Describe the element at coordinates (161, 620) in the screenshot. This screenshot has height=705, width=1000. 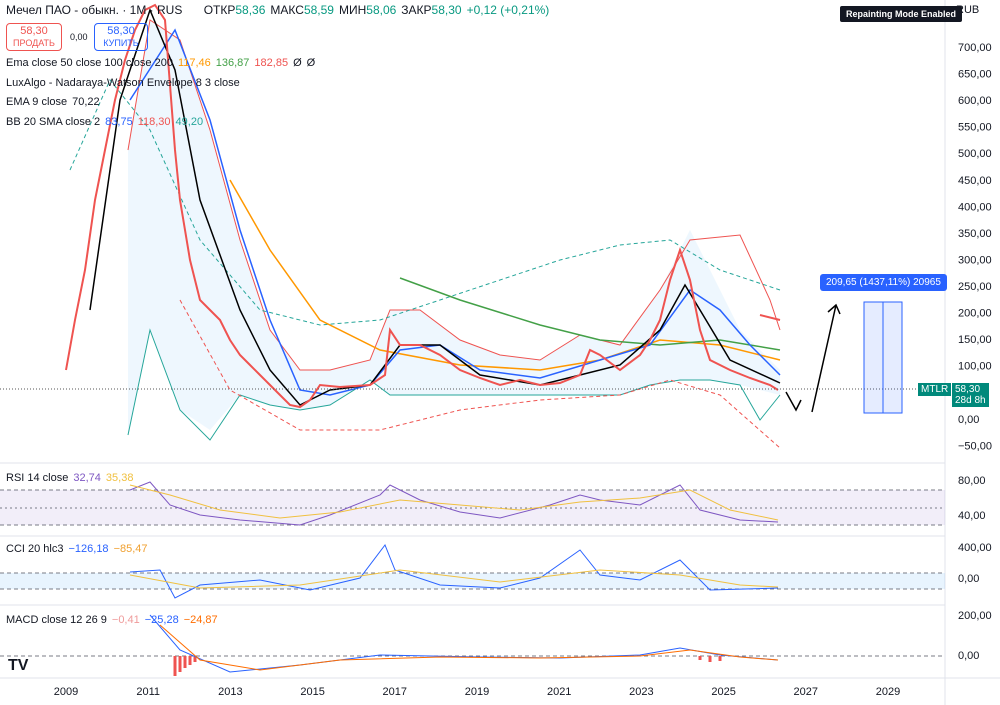
I see `macd-value: −25,28` at that location.